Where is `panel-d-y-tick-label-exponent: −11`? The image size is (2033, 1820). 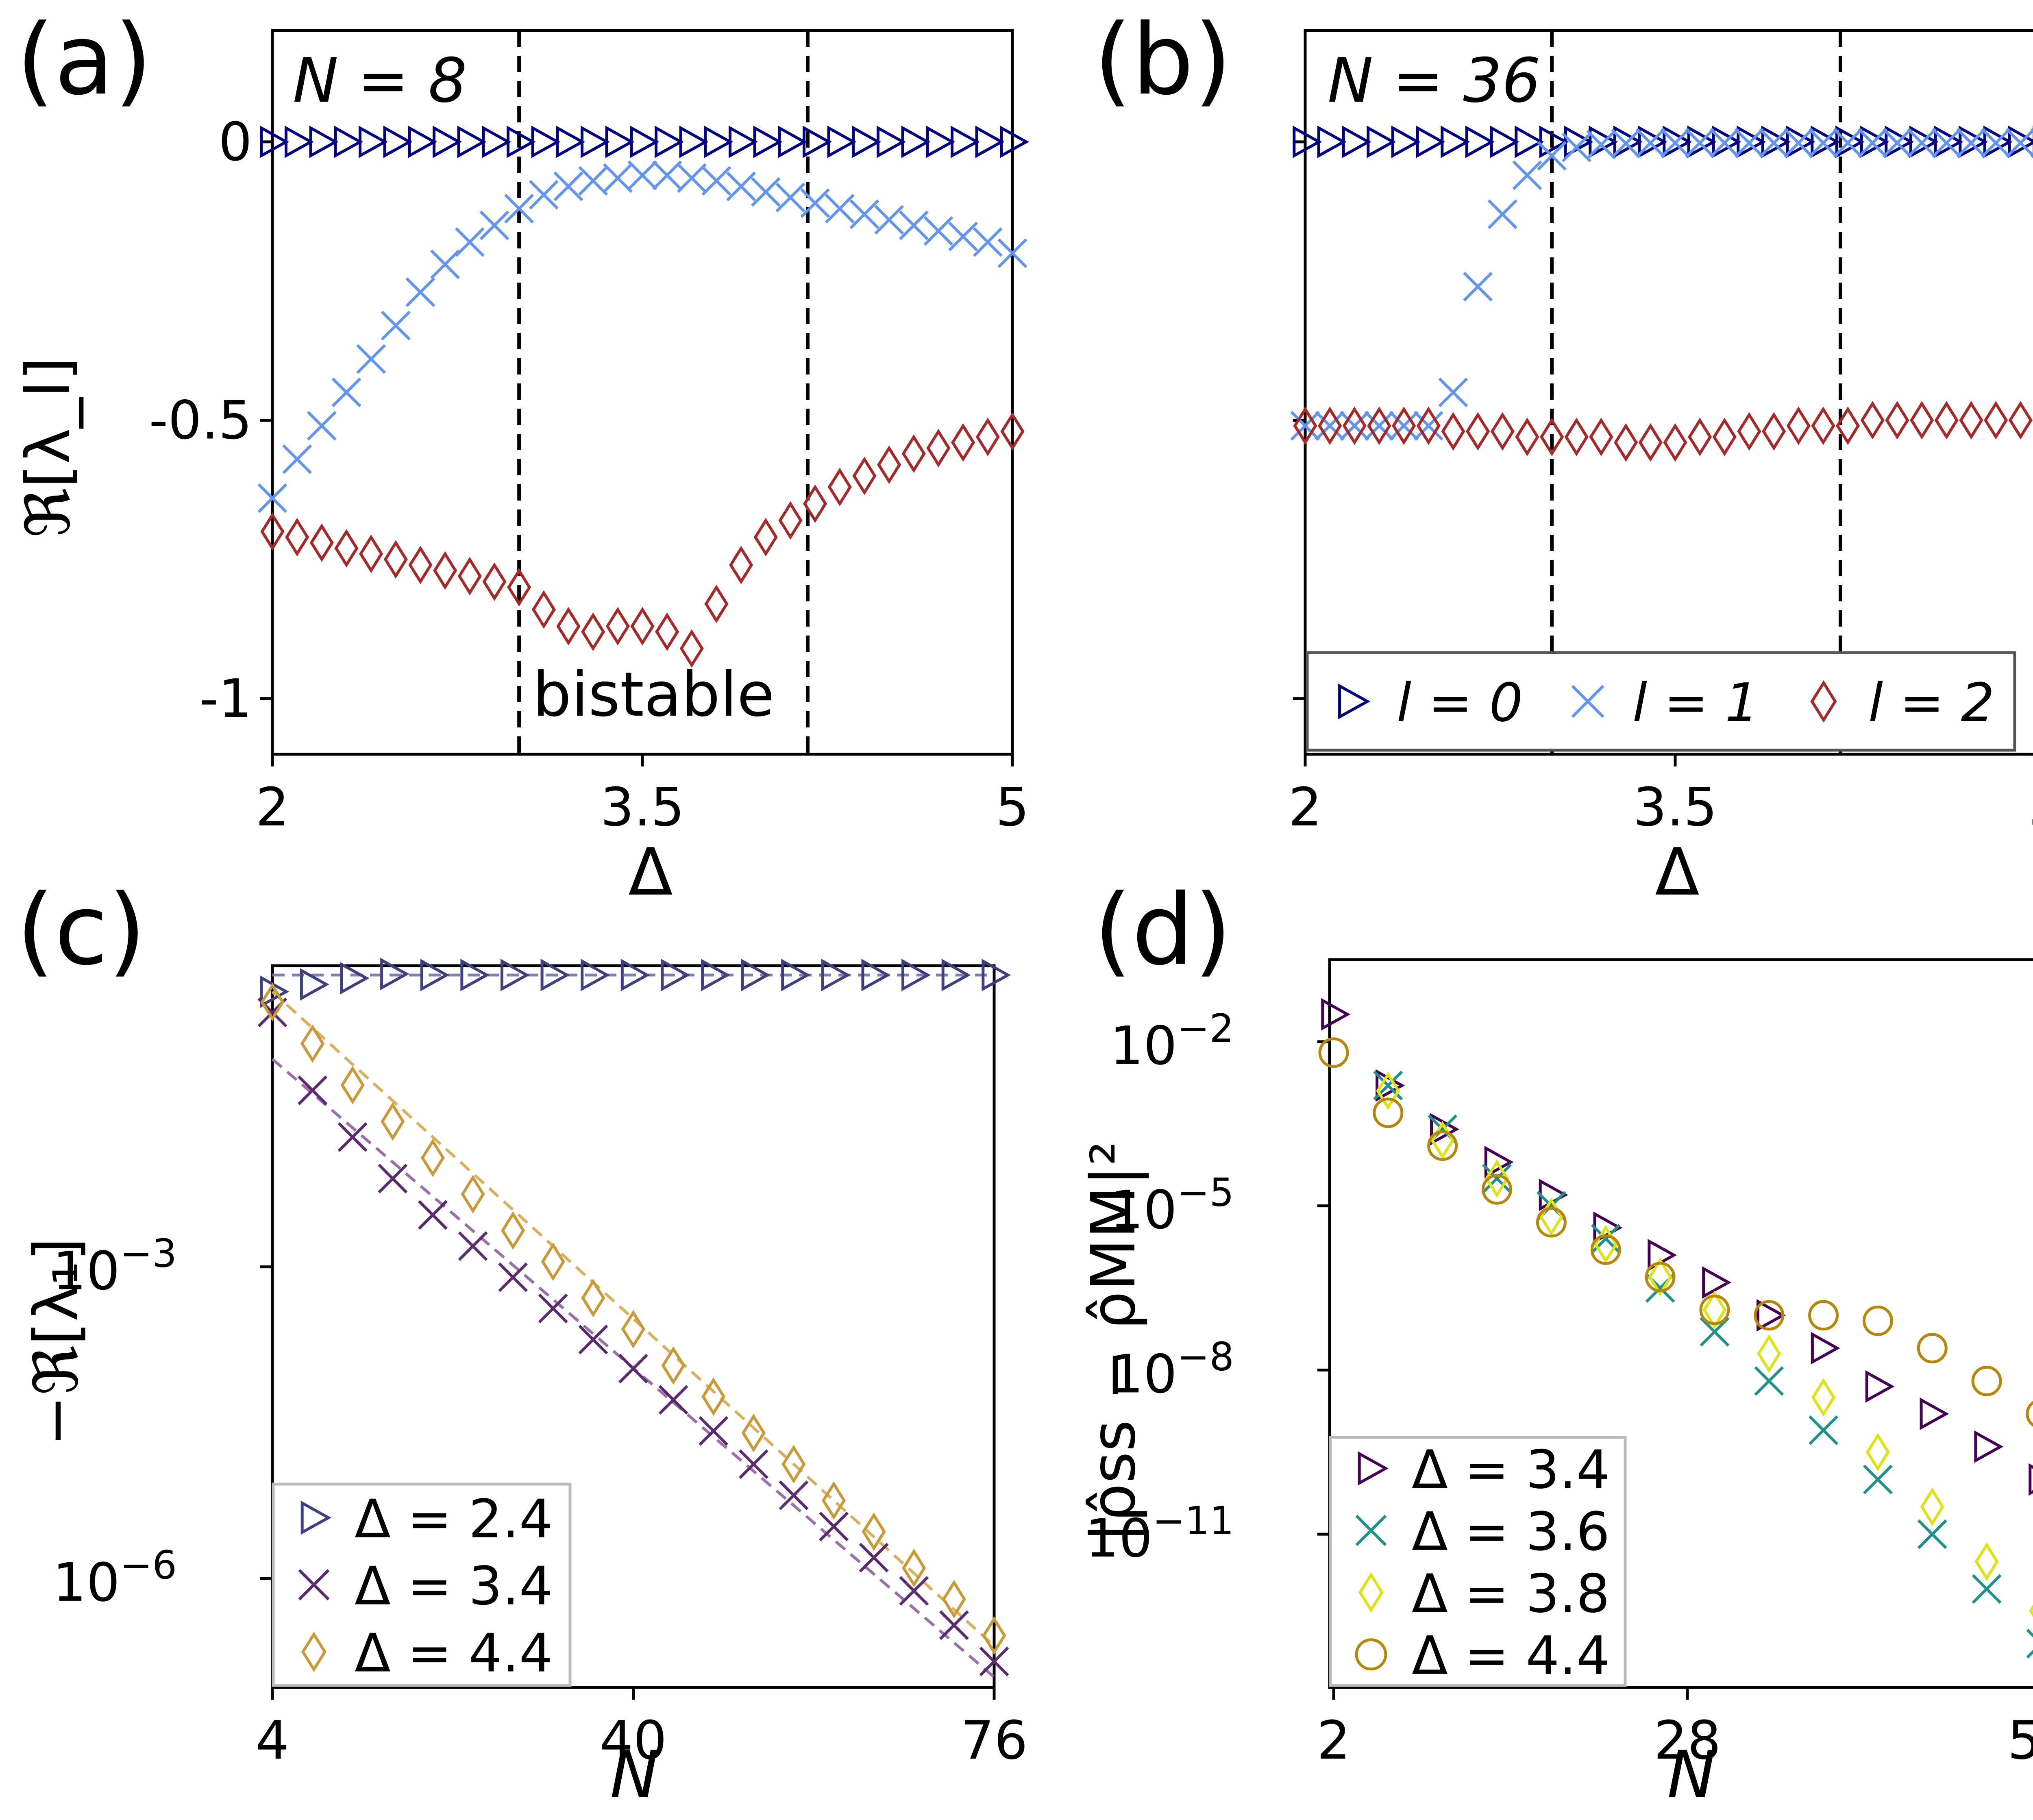
panel-d-y-tick-label-exponent: −11 is located at coordinates (1193, 1522).